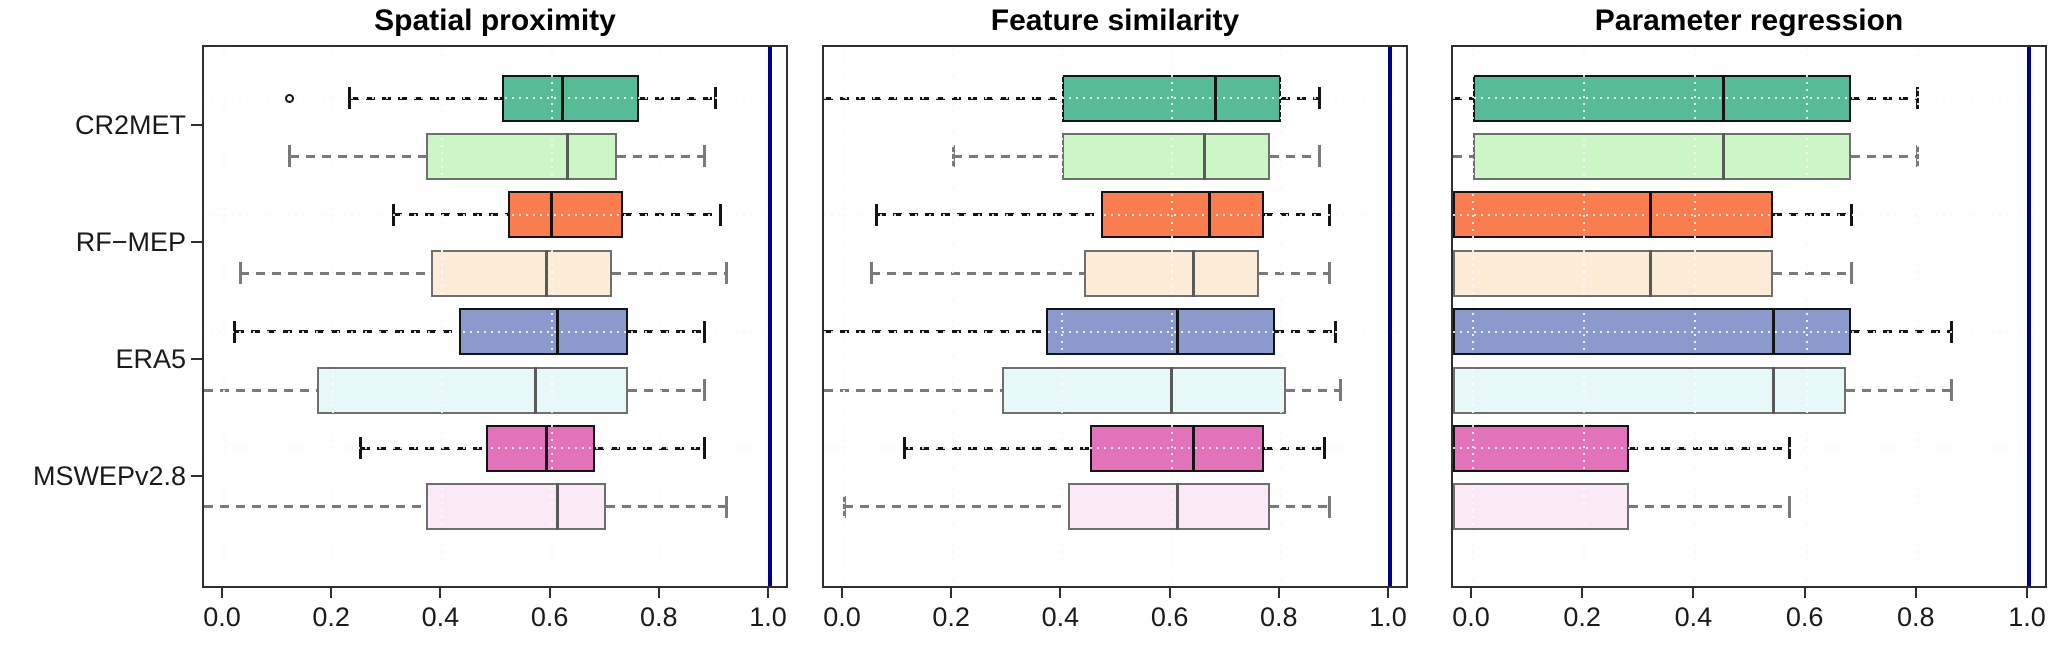  Describe the element at coordinates (1884, 156) in the screenshot. I see `whisker-high-cr2met-light` at that location.